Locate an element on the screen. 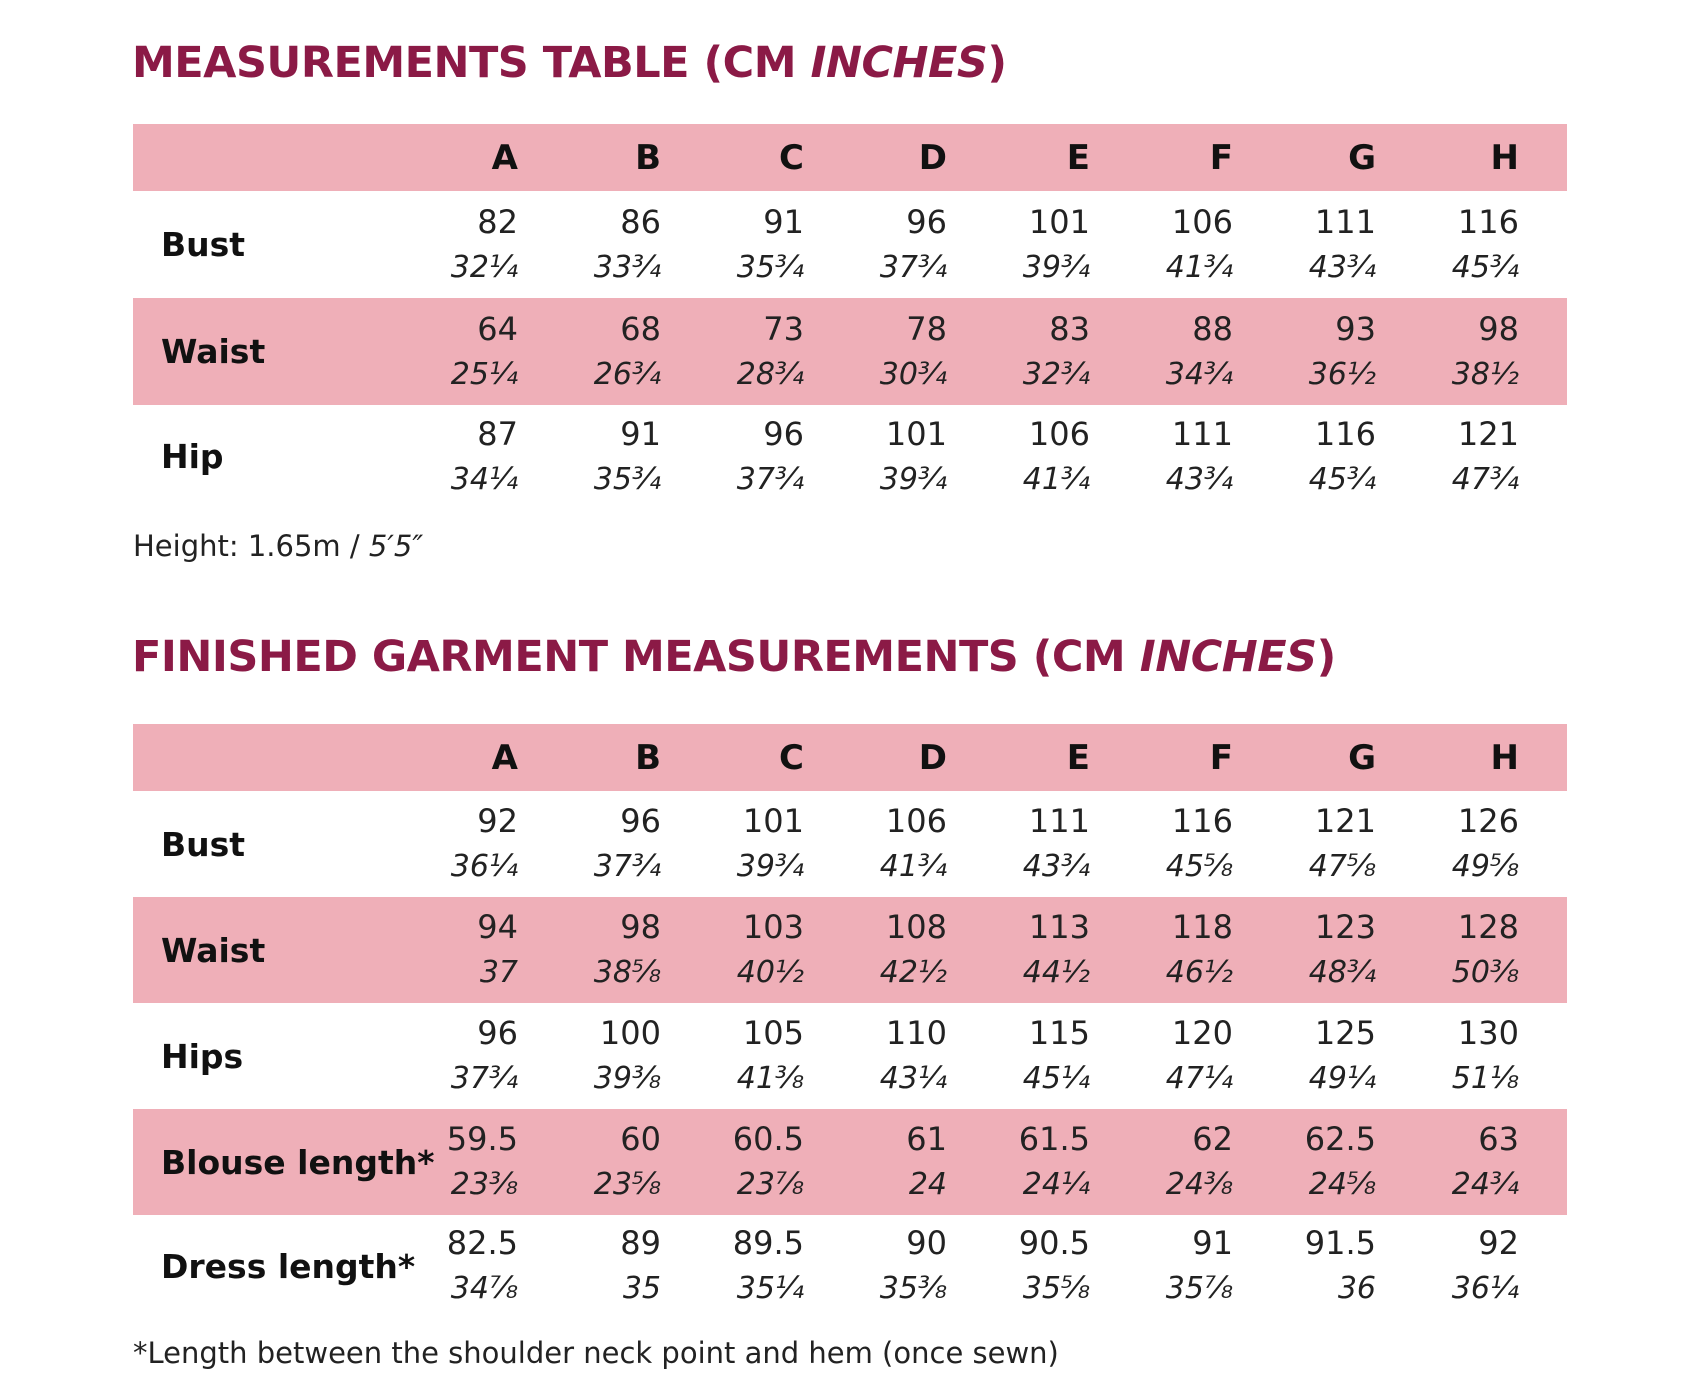  measurement-cell: 87 34¼ is located at coordinates (494, 456).